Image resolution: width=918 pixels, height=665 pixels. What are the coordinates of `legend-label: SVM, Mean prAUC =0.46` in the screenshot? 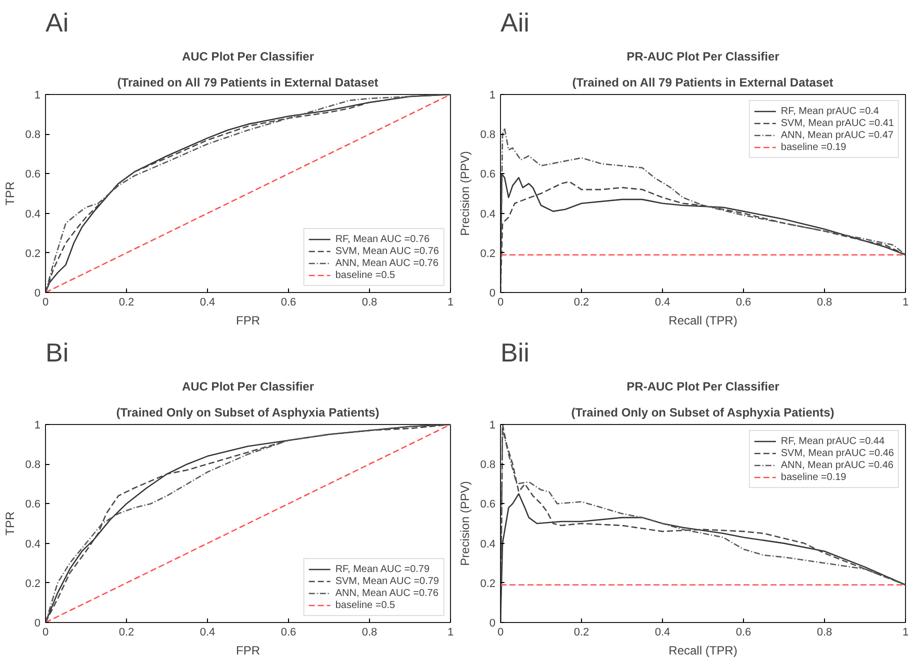 It's located at (837, 453).